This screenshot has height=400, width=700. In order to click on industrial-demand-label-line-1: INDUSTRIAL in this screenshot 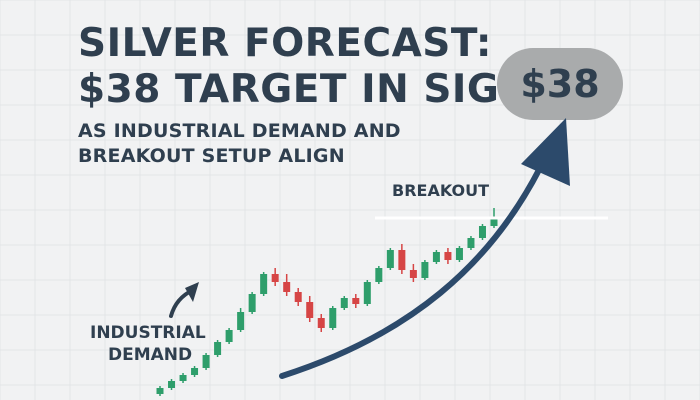, I will do `click(148, 333)`.